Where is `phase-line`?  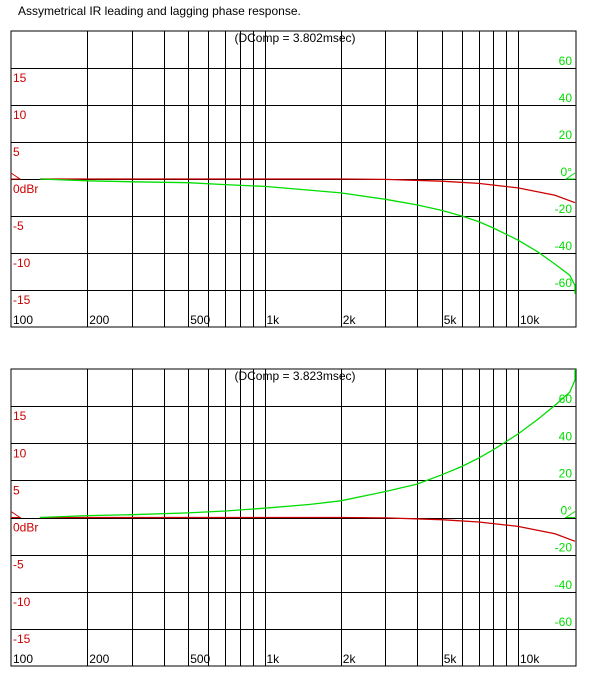 phase-line is located at coordinates (307, 236).